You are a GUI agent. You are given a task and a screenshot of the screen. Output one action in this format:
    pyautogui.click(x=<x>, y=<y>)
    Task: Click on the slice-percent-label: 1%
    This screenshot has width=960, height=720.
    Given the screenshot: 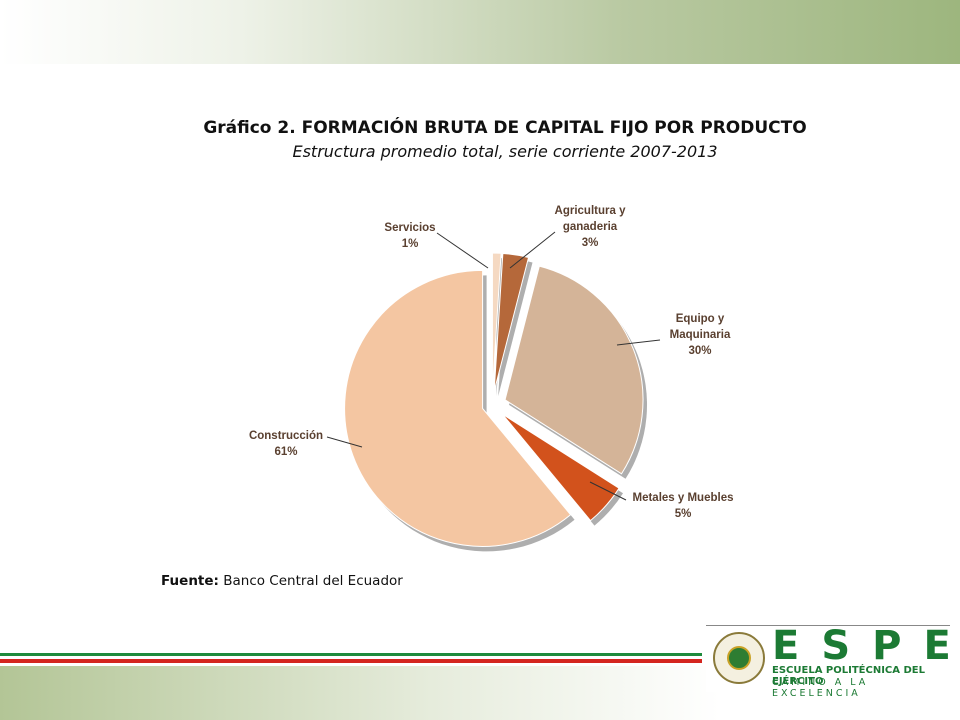 What is the action you would take?
    pyautogui.click(x=410, y=244)
    